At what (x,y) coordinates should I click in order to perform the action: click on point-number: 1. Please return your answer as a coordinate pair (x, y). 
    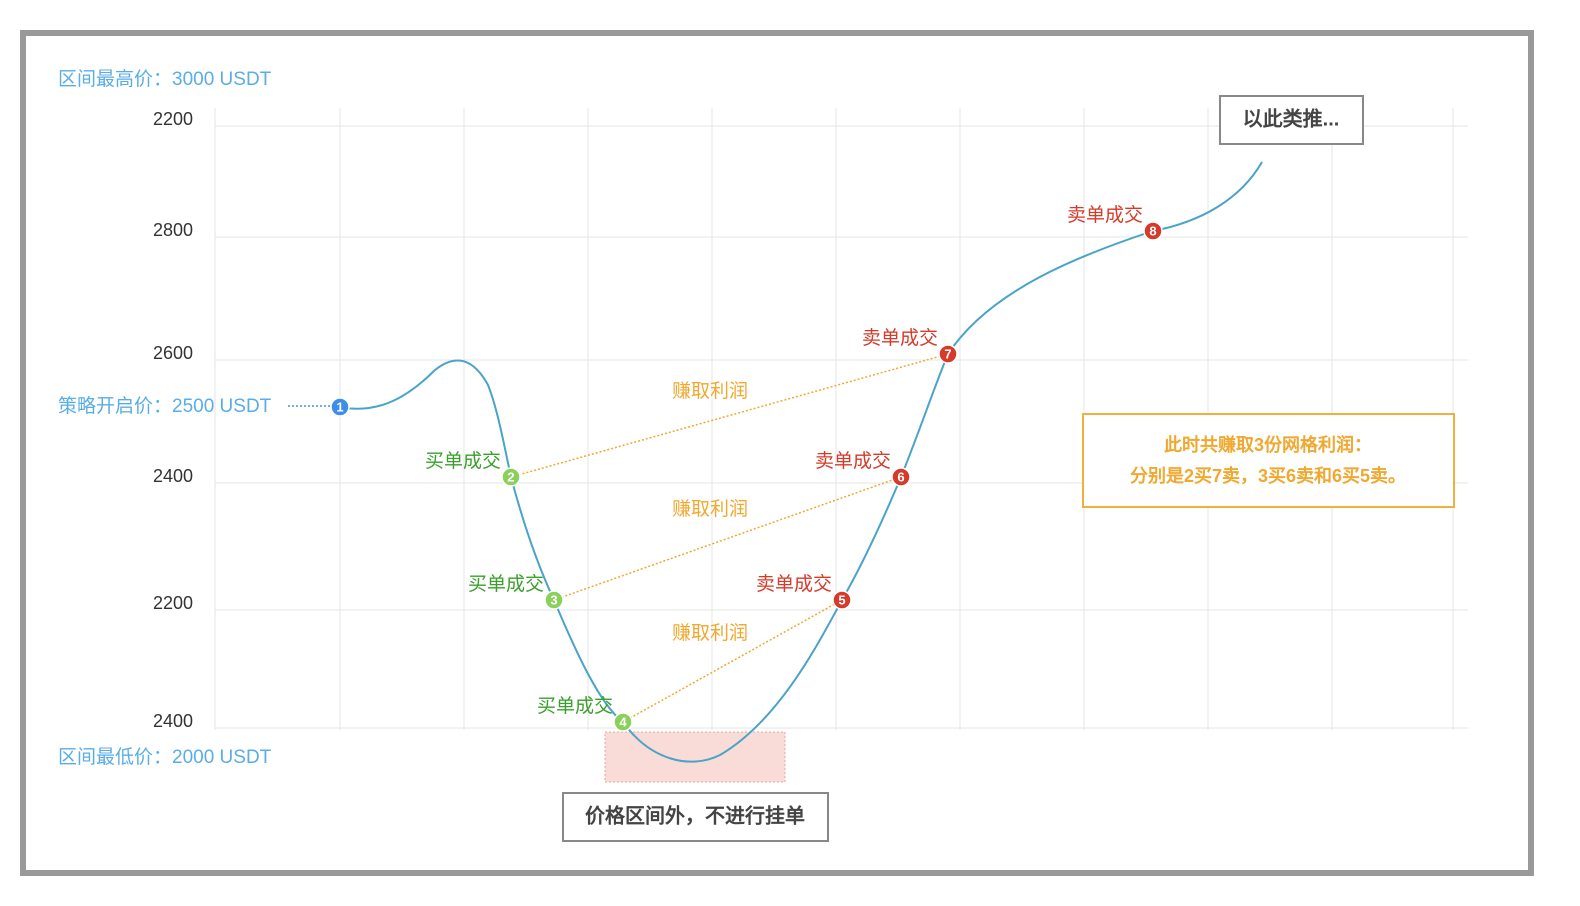
    Looking at the image, I should click on (339, 406).